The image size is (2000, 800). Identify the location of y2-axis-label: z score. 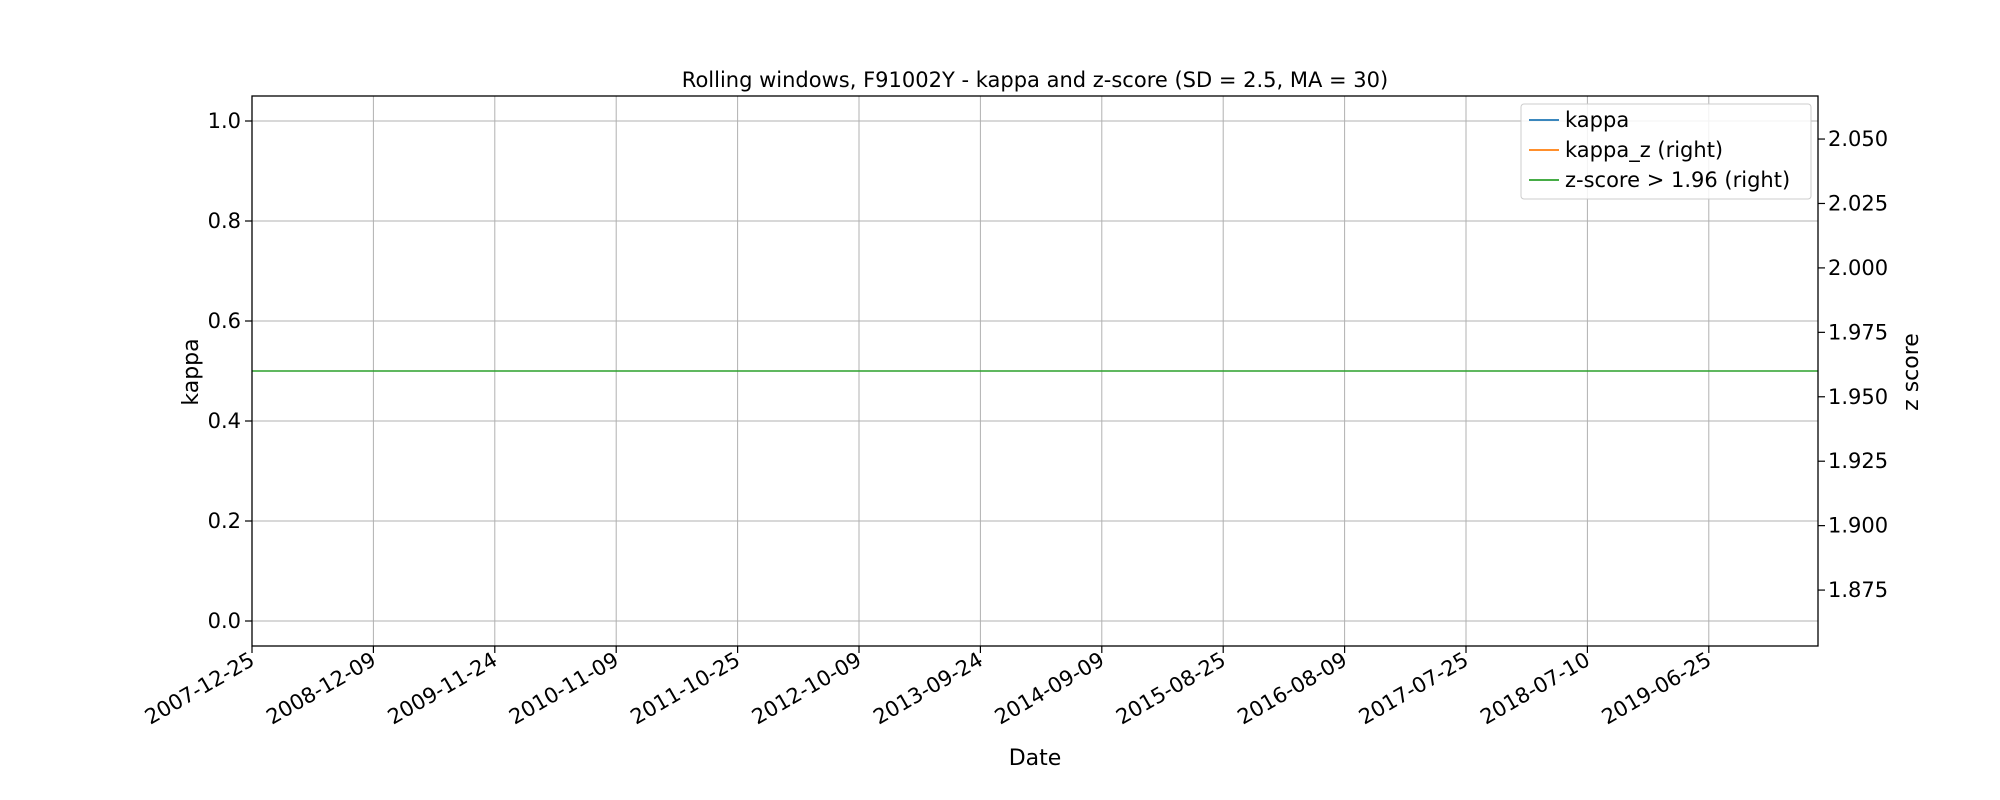
(1911, 372).